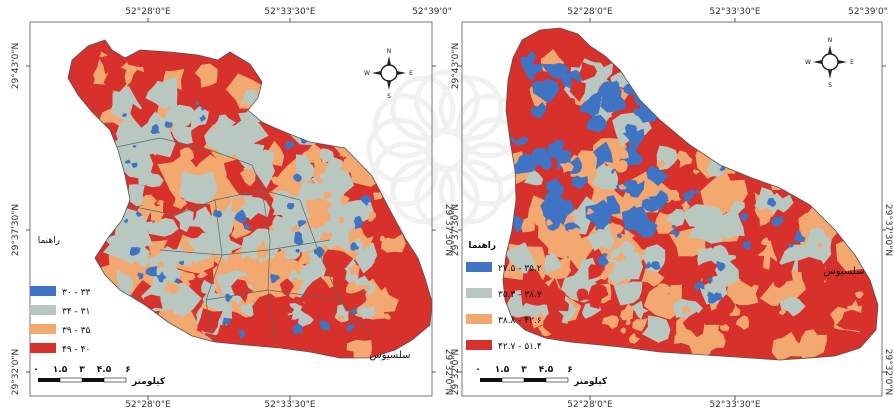 This screenshot has width=894, height=414. What do you see at coordinates (76, 312) in the screenshot?
I see `map-left-legend-label-2: ۳۴ - ۳۱` at bounding box center [76, 312].